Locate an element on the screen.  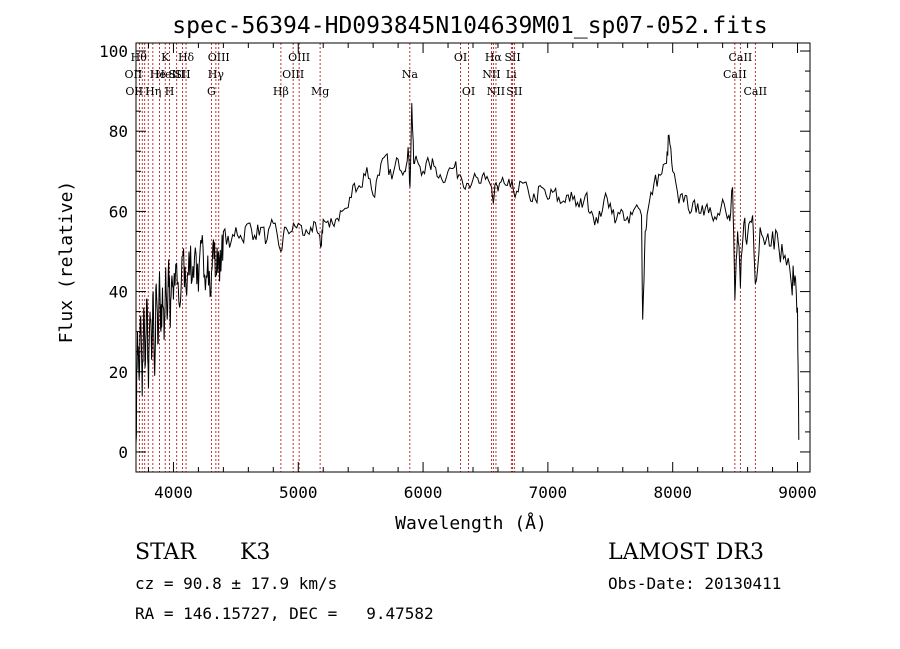
redshift-text: cz = 90.8 ± 17.9 km/s is located at coordinates (236, 583).